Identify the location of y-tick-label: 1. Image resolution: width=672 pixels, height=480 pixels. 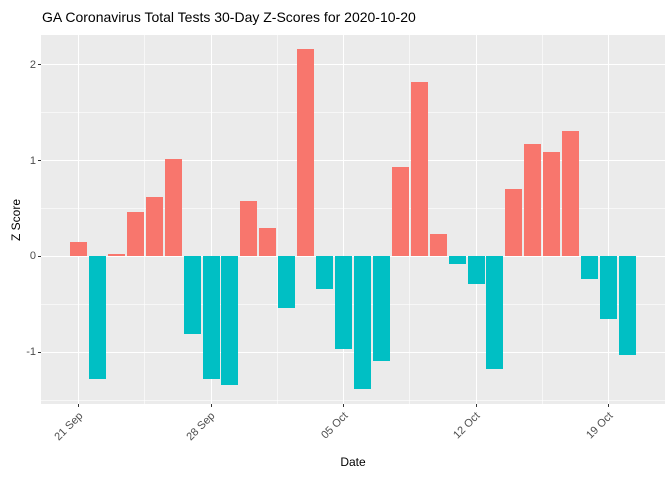
(32, 160).